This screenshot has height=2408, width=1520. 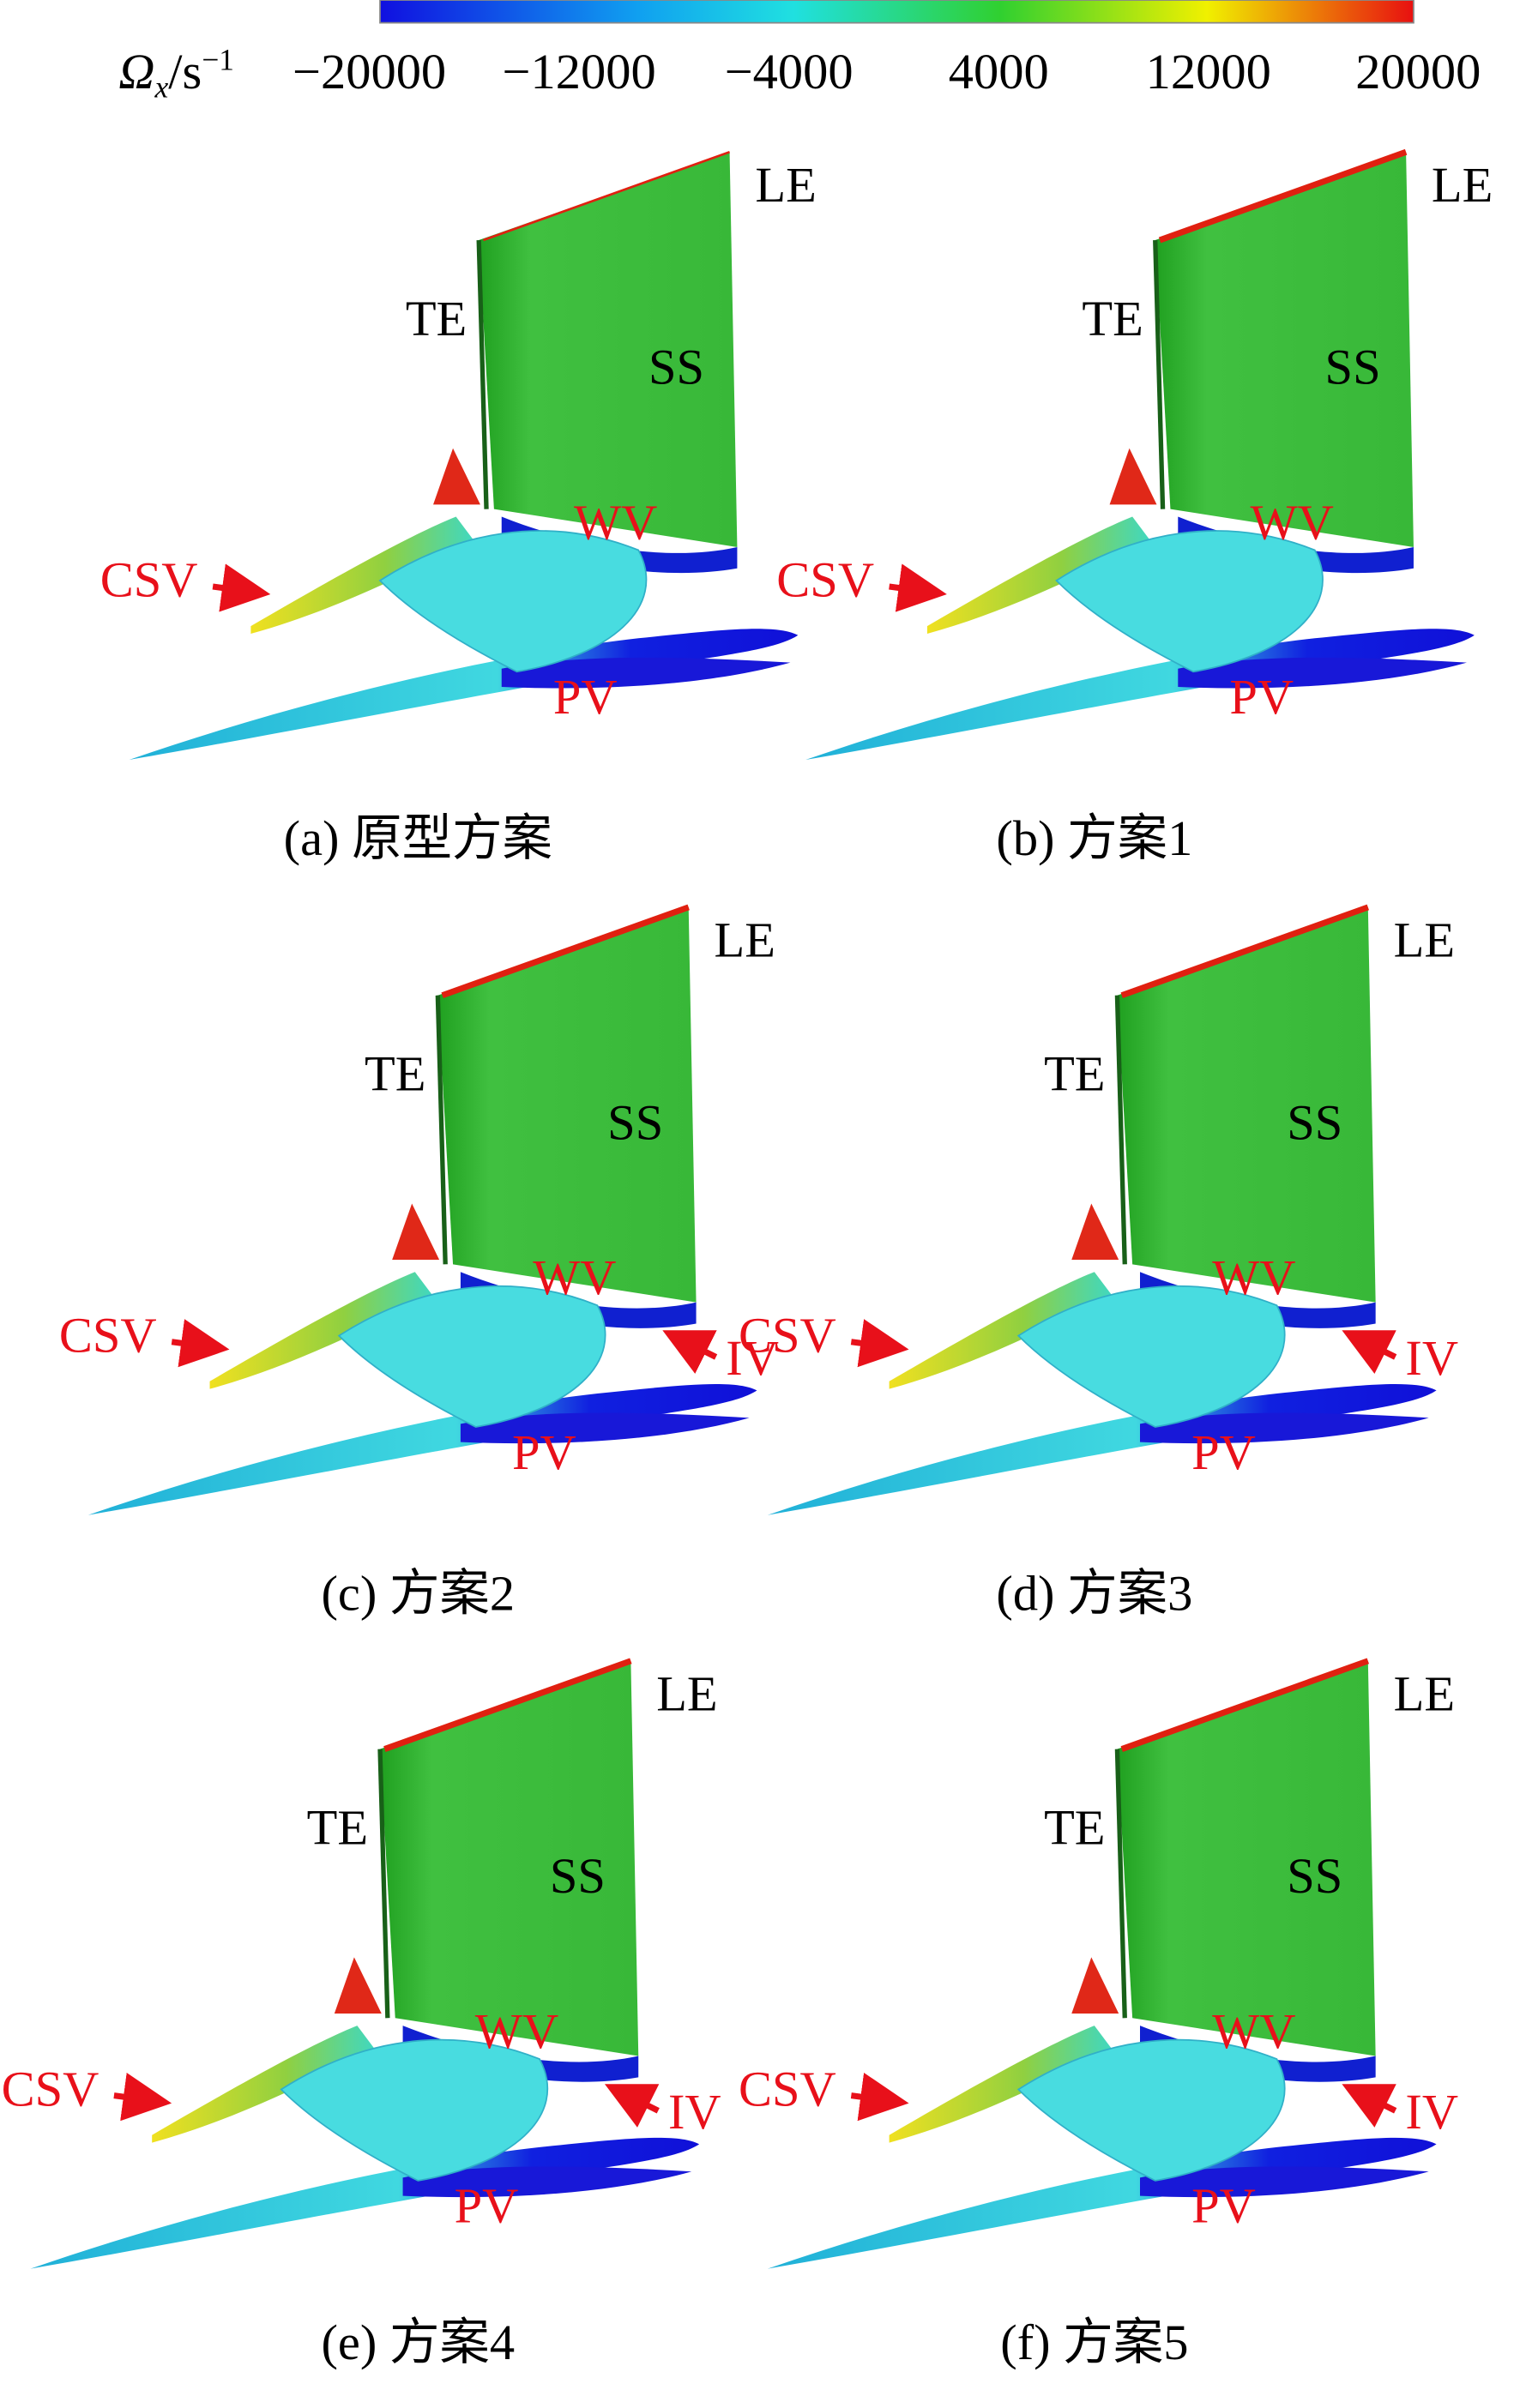 I want to click on caption: (f) 方案5, so click(x=1094, y=2342).